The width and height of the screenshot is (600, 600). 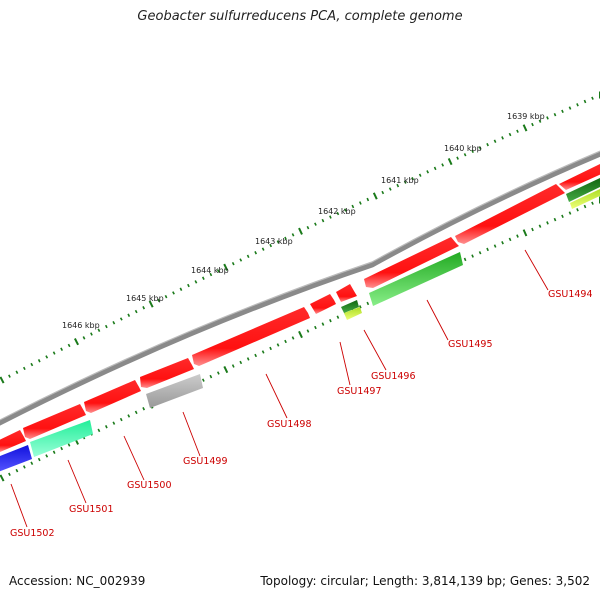 What do you see at coordinates (91, 509) in the screenshot?
I see `gene-label-gsu1501: GSU1501` at bounding box center [91, 509].